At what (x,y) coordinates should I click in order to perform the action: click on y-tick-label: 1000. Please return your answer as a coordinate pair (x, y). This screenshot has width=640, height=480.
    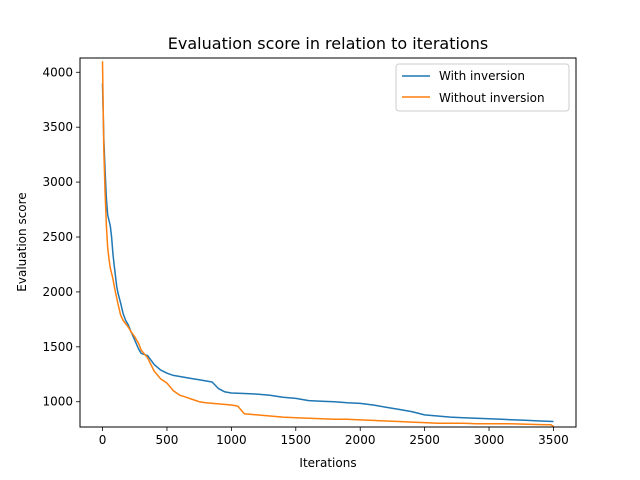
    Looking at the image, I should click on (57, 402).